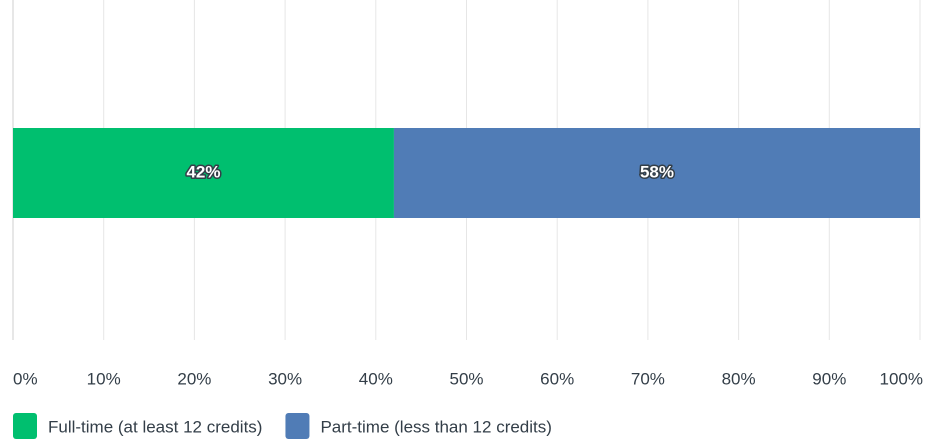 Image resolution: width=927 pixels, height=445 pixels. I want to click on x-tick-label: 30%, so click(285, 378).